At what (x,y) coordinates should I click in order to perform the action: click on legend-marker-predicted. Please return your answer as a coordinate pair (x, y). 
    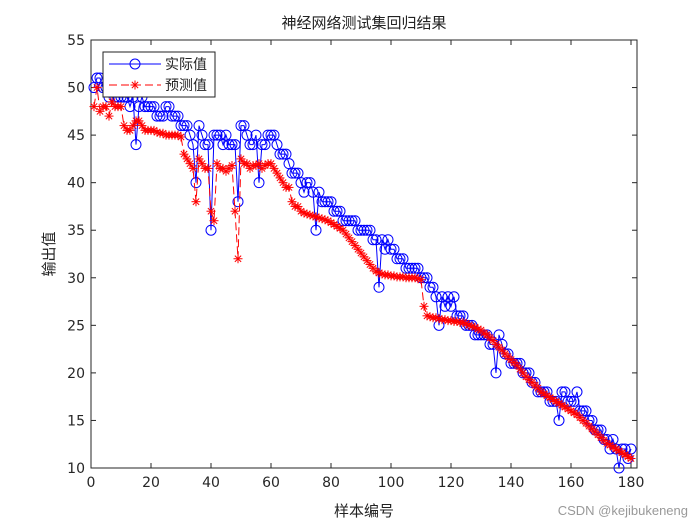
    Looking at the image, I should click on (135, 85).